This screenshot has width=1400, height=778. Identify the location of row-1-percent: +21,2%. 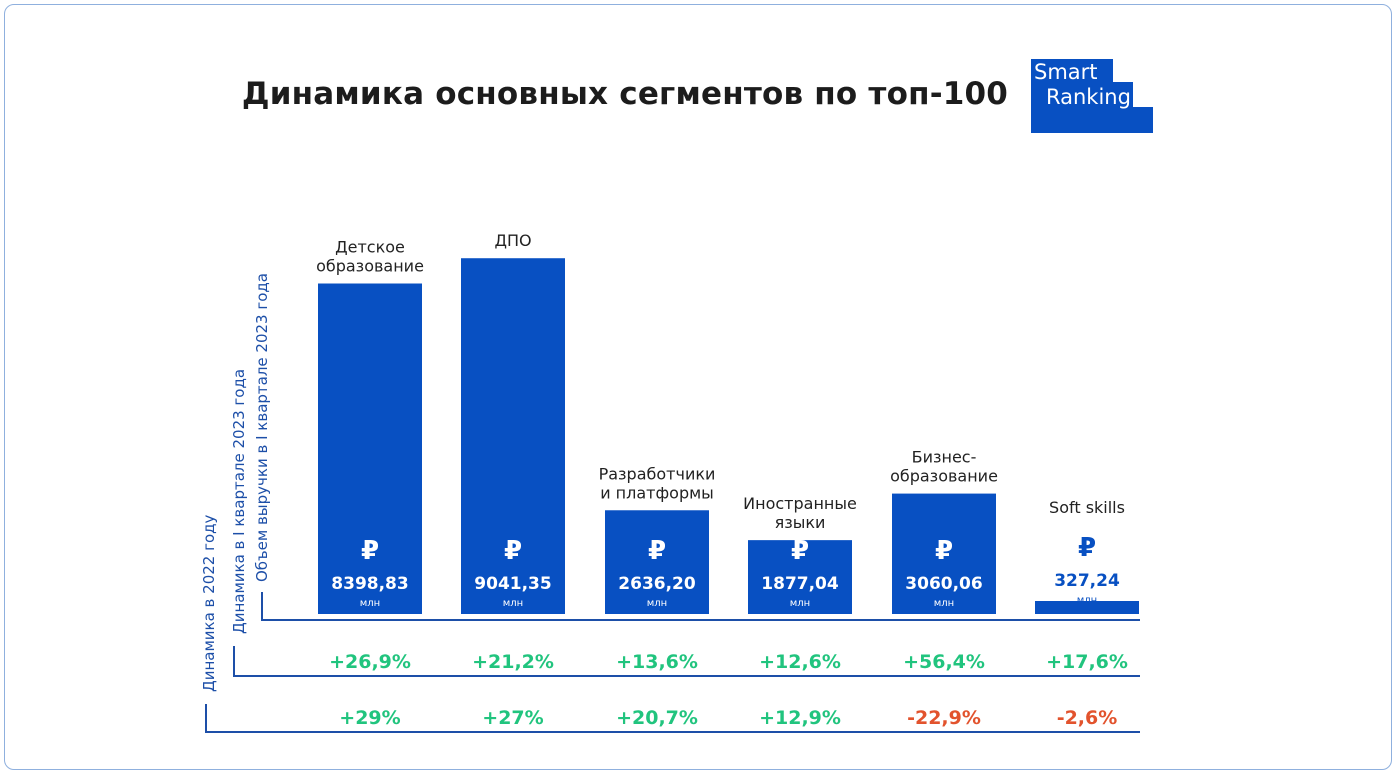
(513, 662).